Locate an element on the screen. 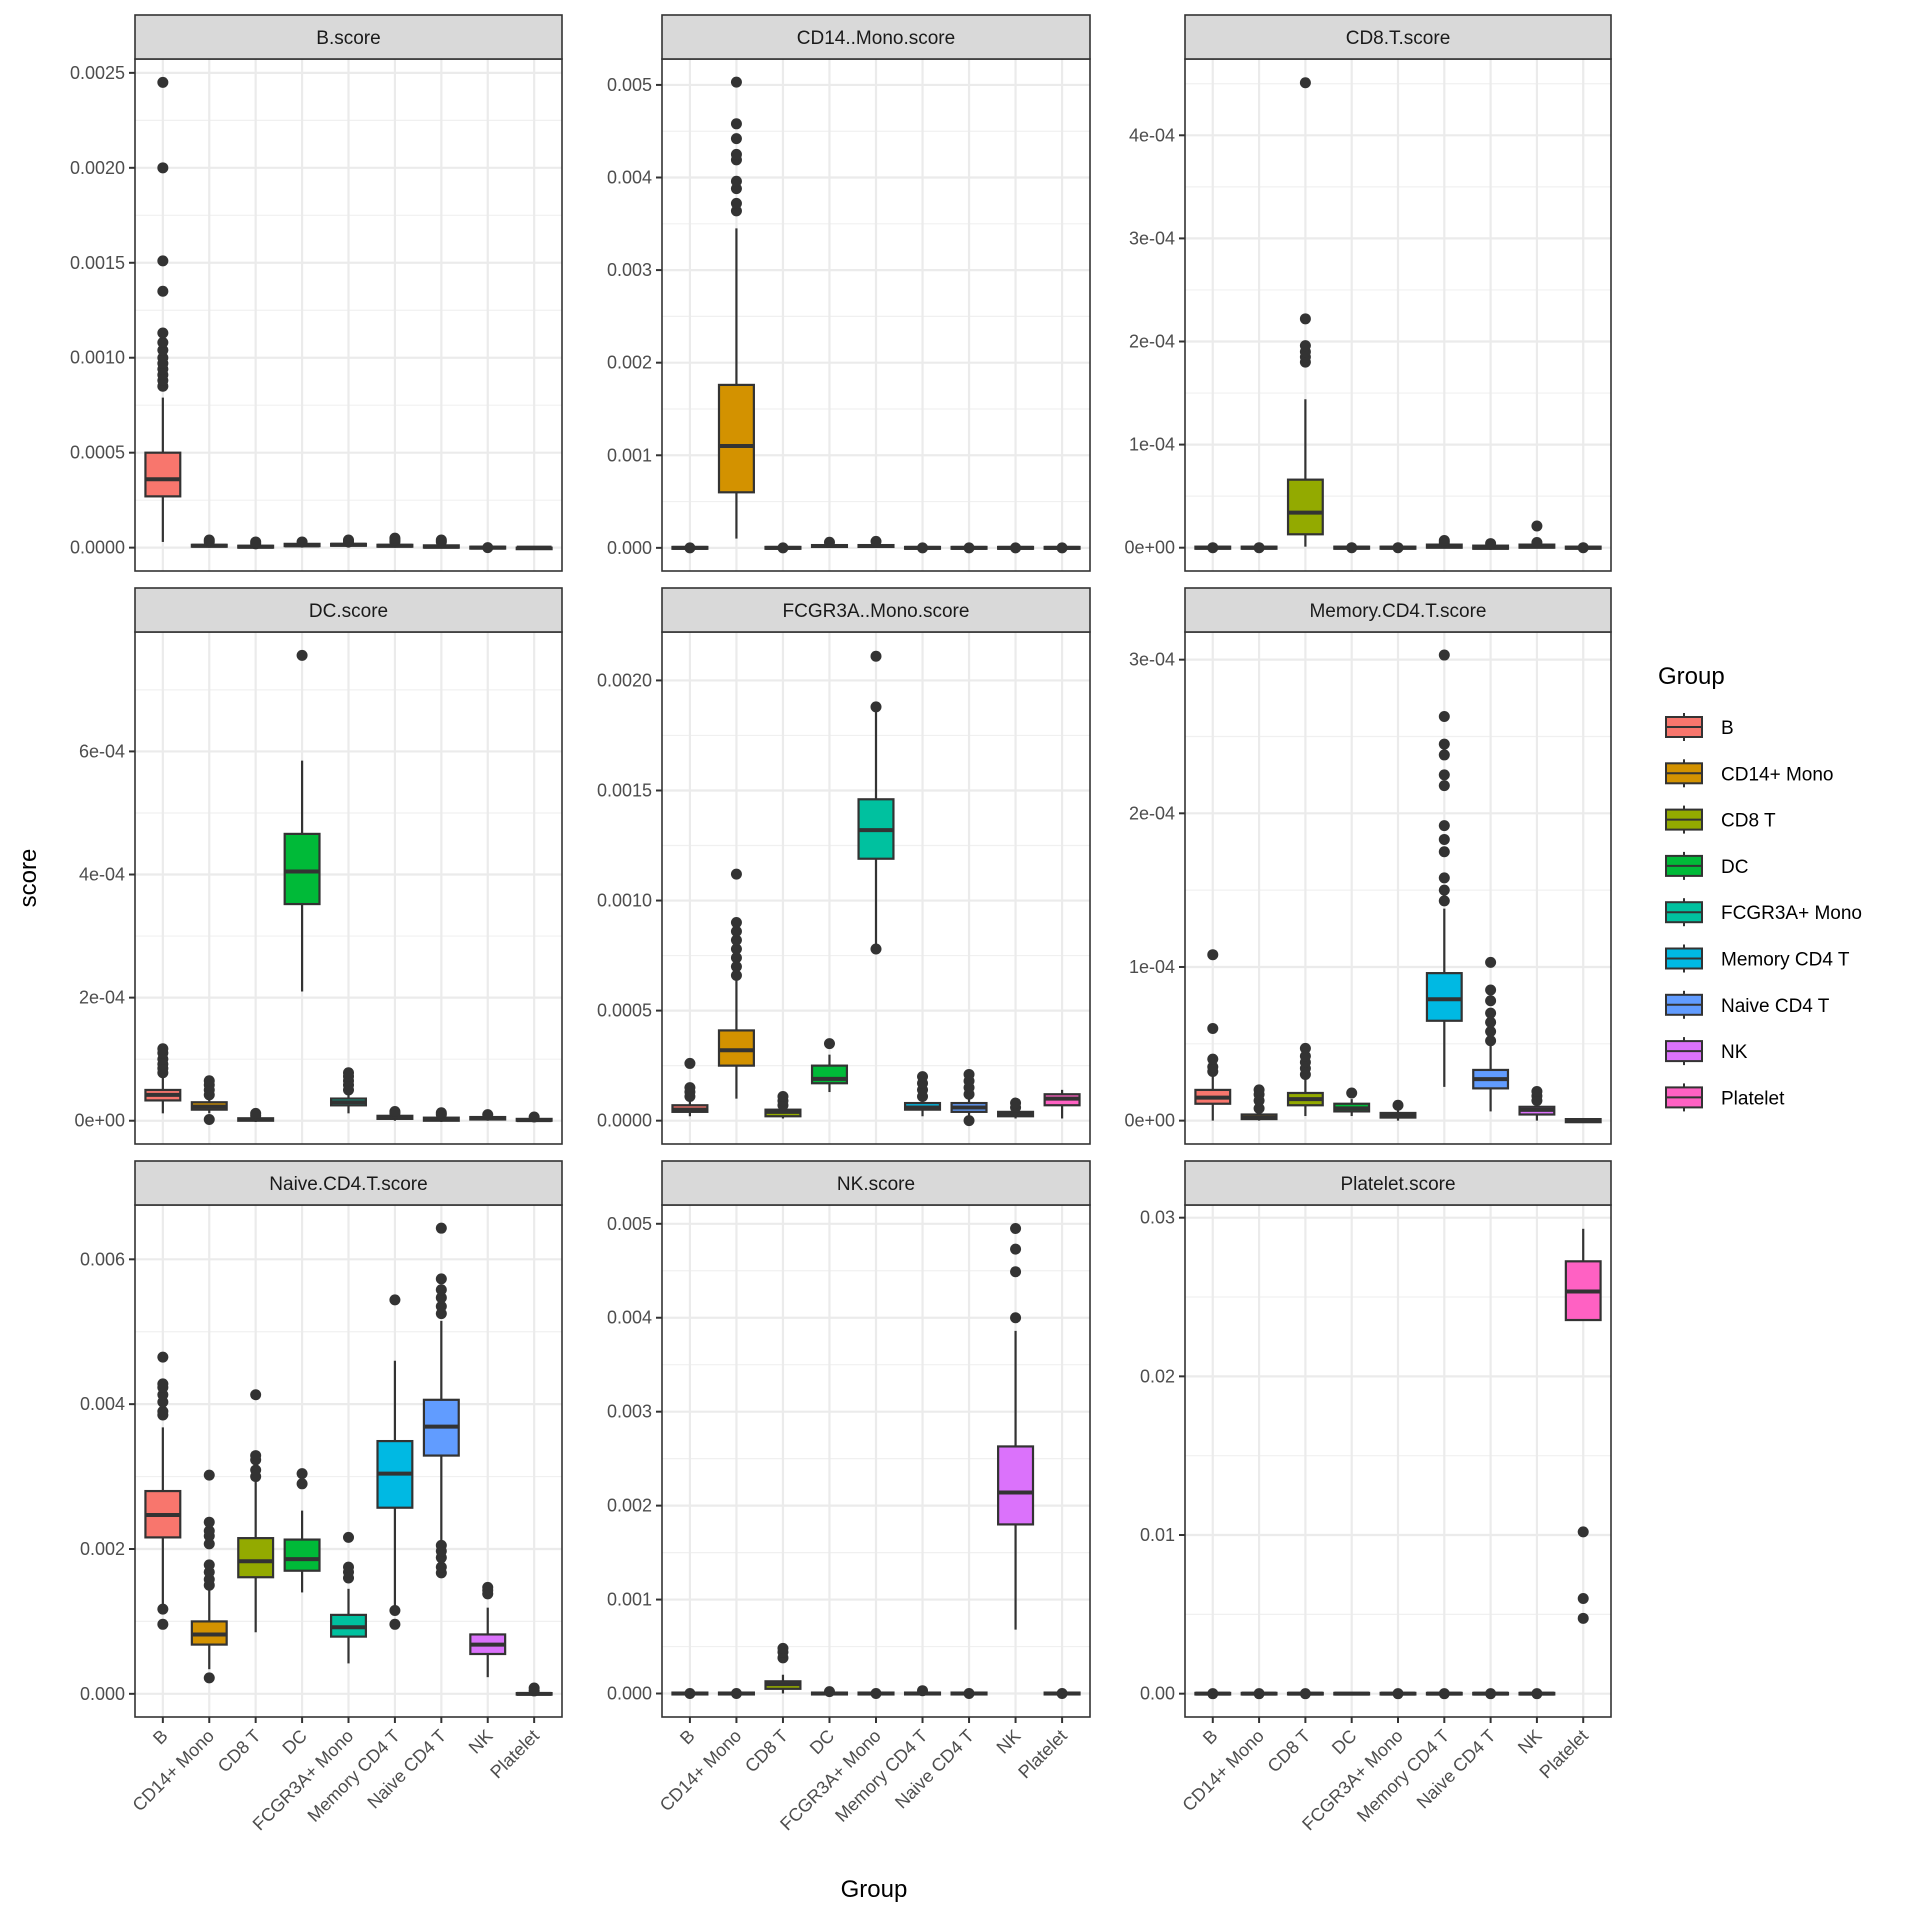 The width and height of the screenshot is (1920, 1920). x-tick-label: NK is located at coordinates (1530, 1742).